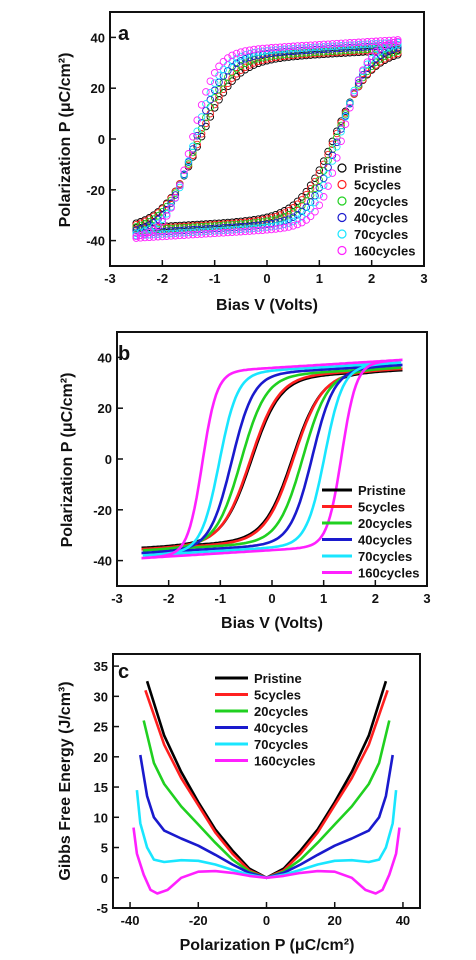  I want to click on panel-c-y-tick-label: 25, so click(101, 727).